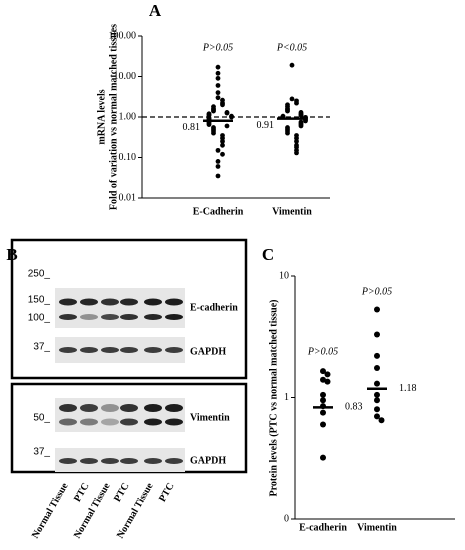  What do you see at coordinates (354, 407) in the screenshot?
I see `median-label: 0.83` at bounding box center [354, 407].